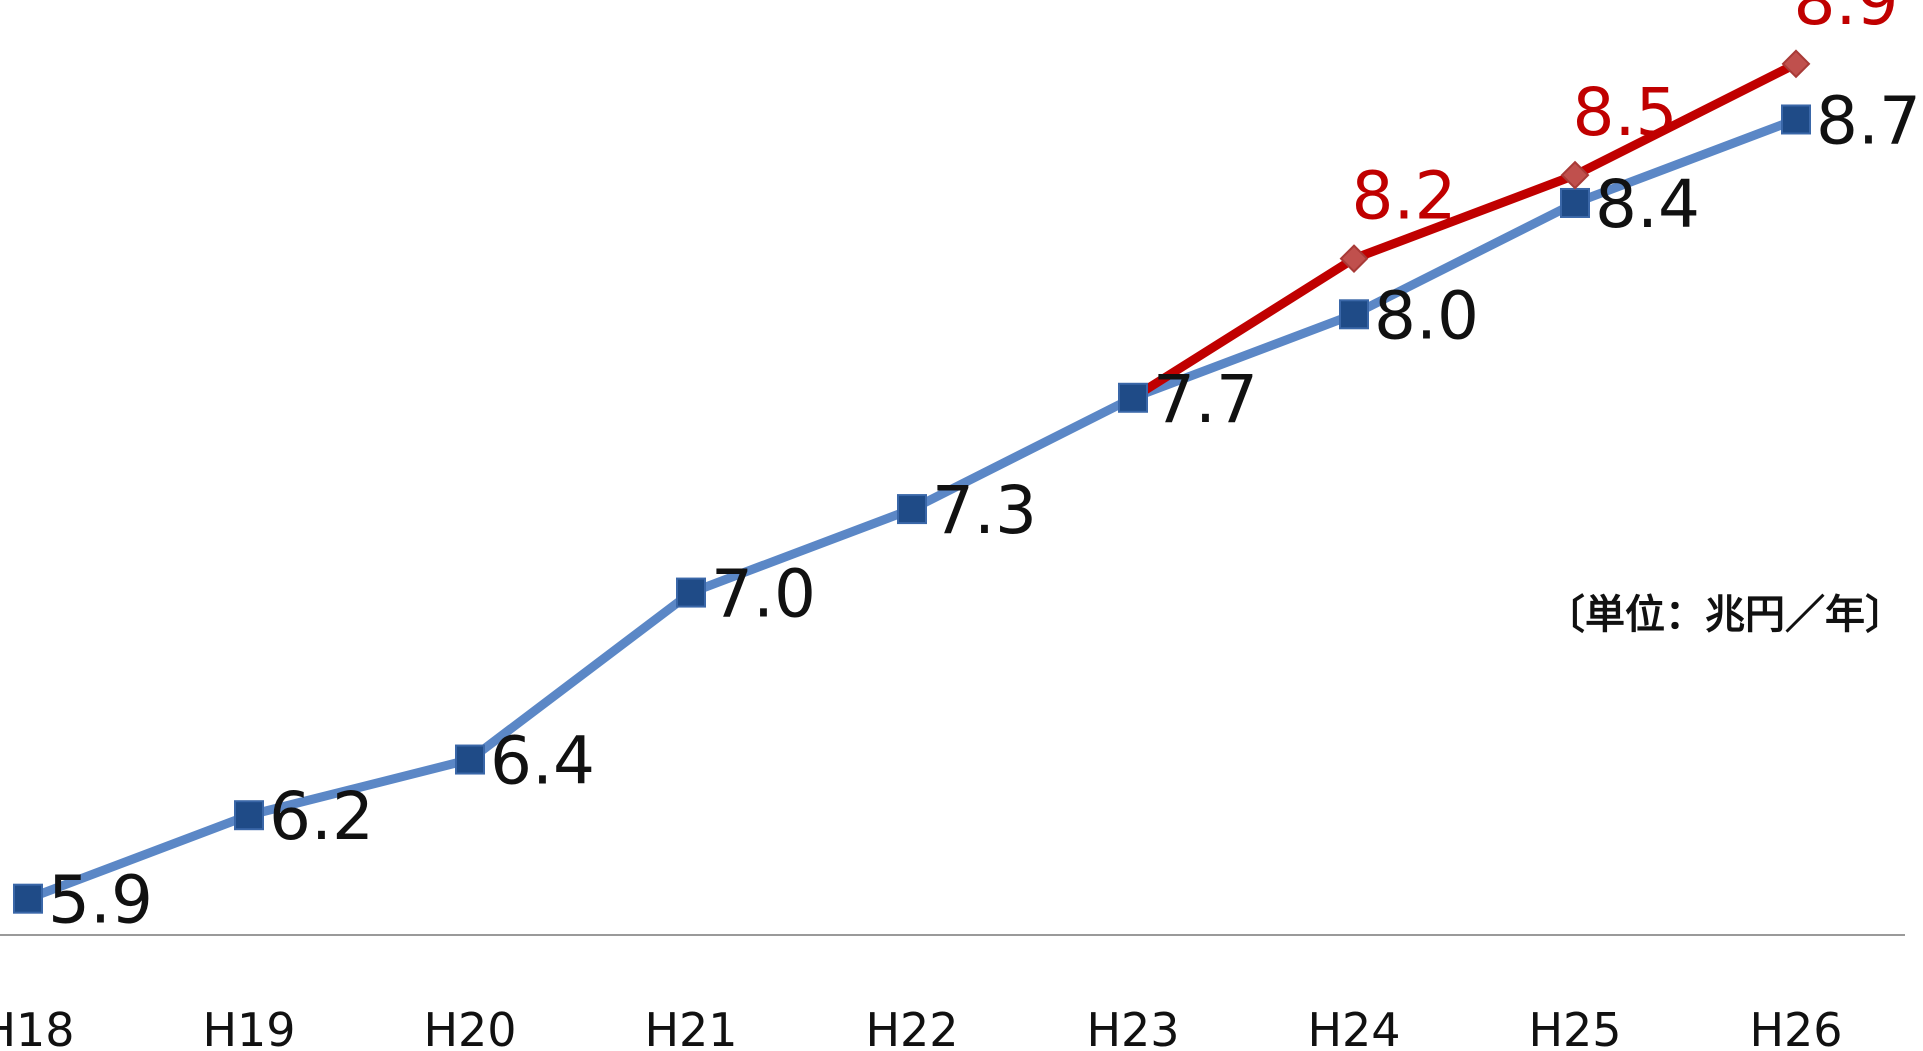 The height and width of the screenshot is (1051, 1923). I want to click on x-tick-label: H20, so click(469, 1027).